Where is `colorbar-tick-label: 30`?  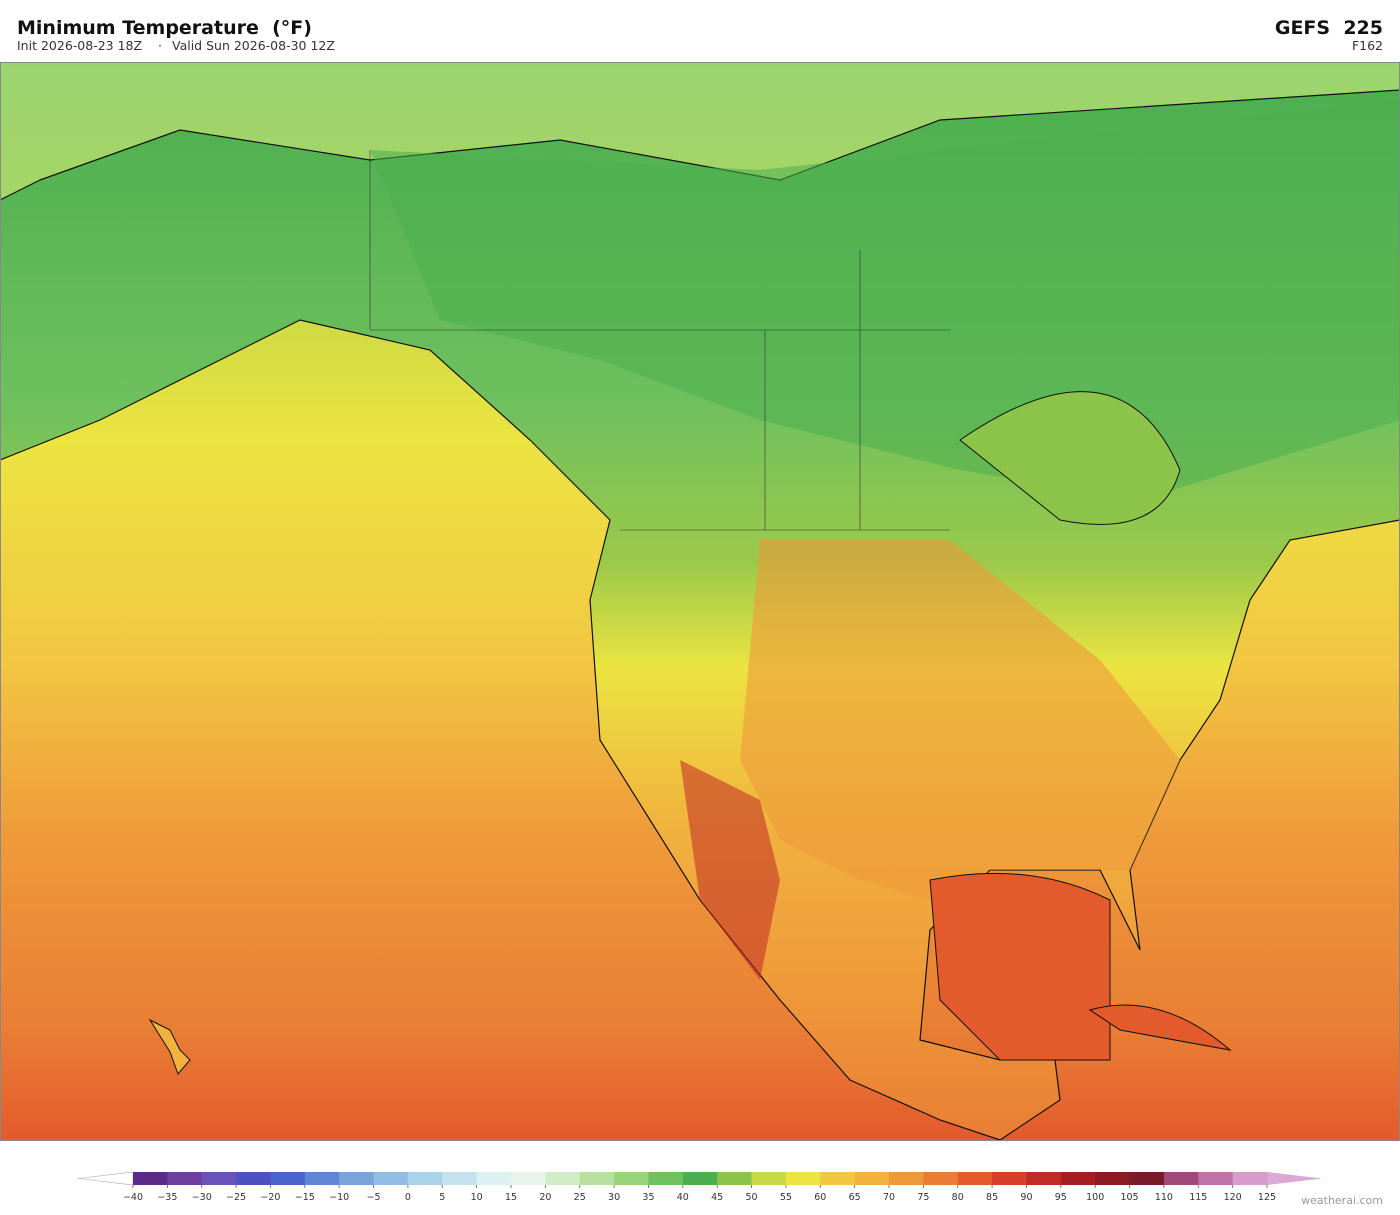
colorbar-tick-label: 30 is located at coordinates (614, 1197).